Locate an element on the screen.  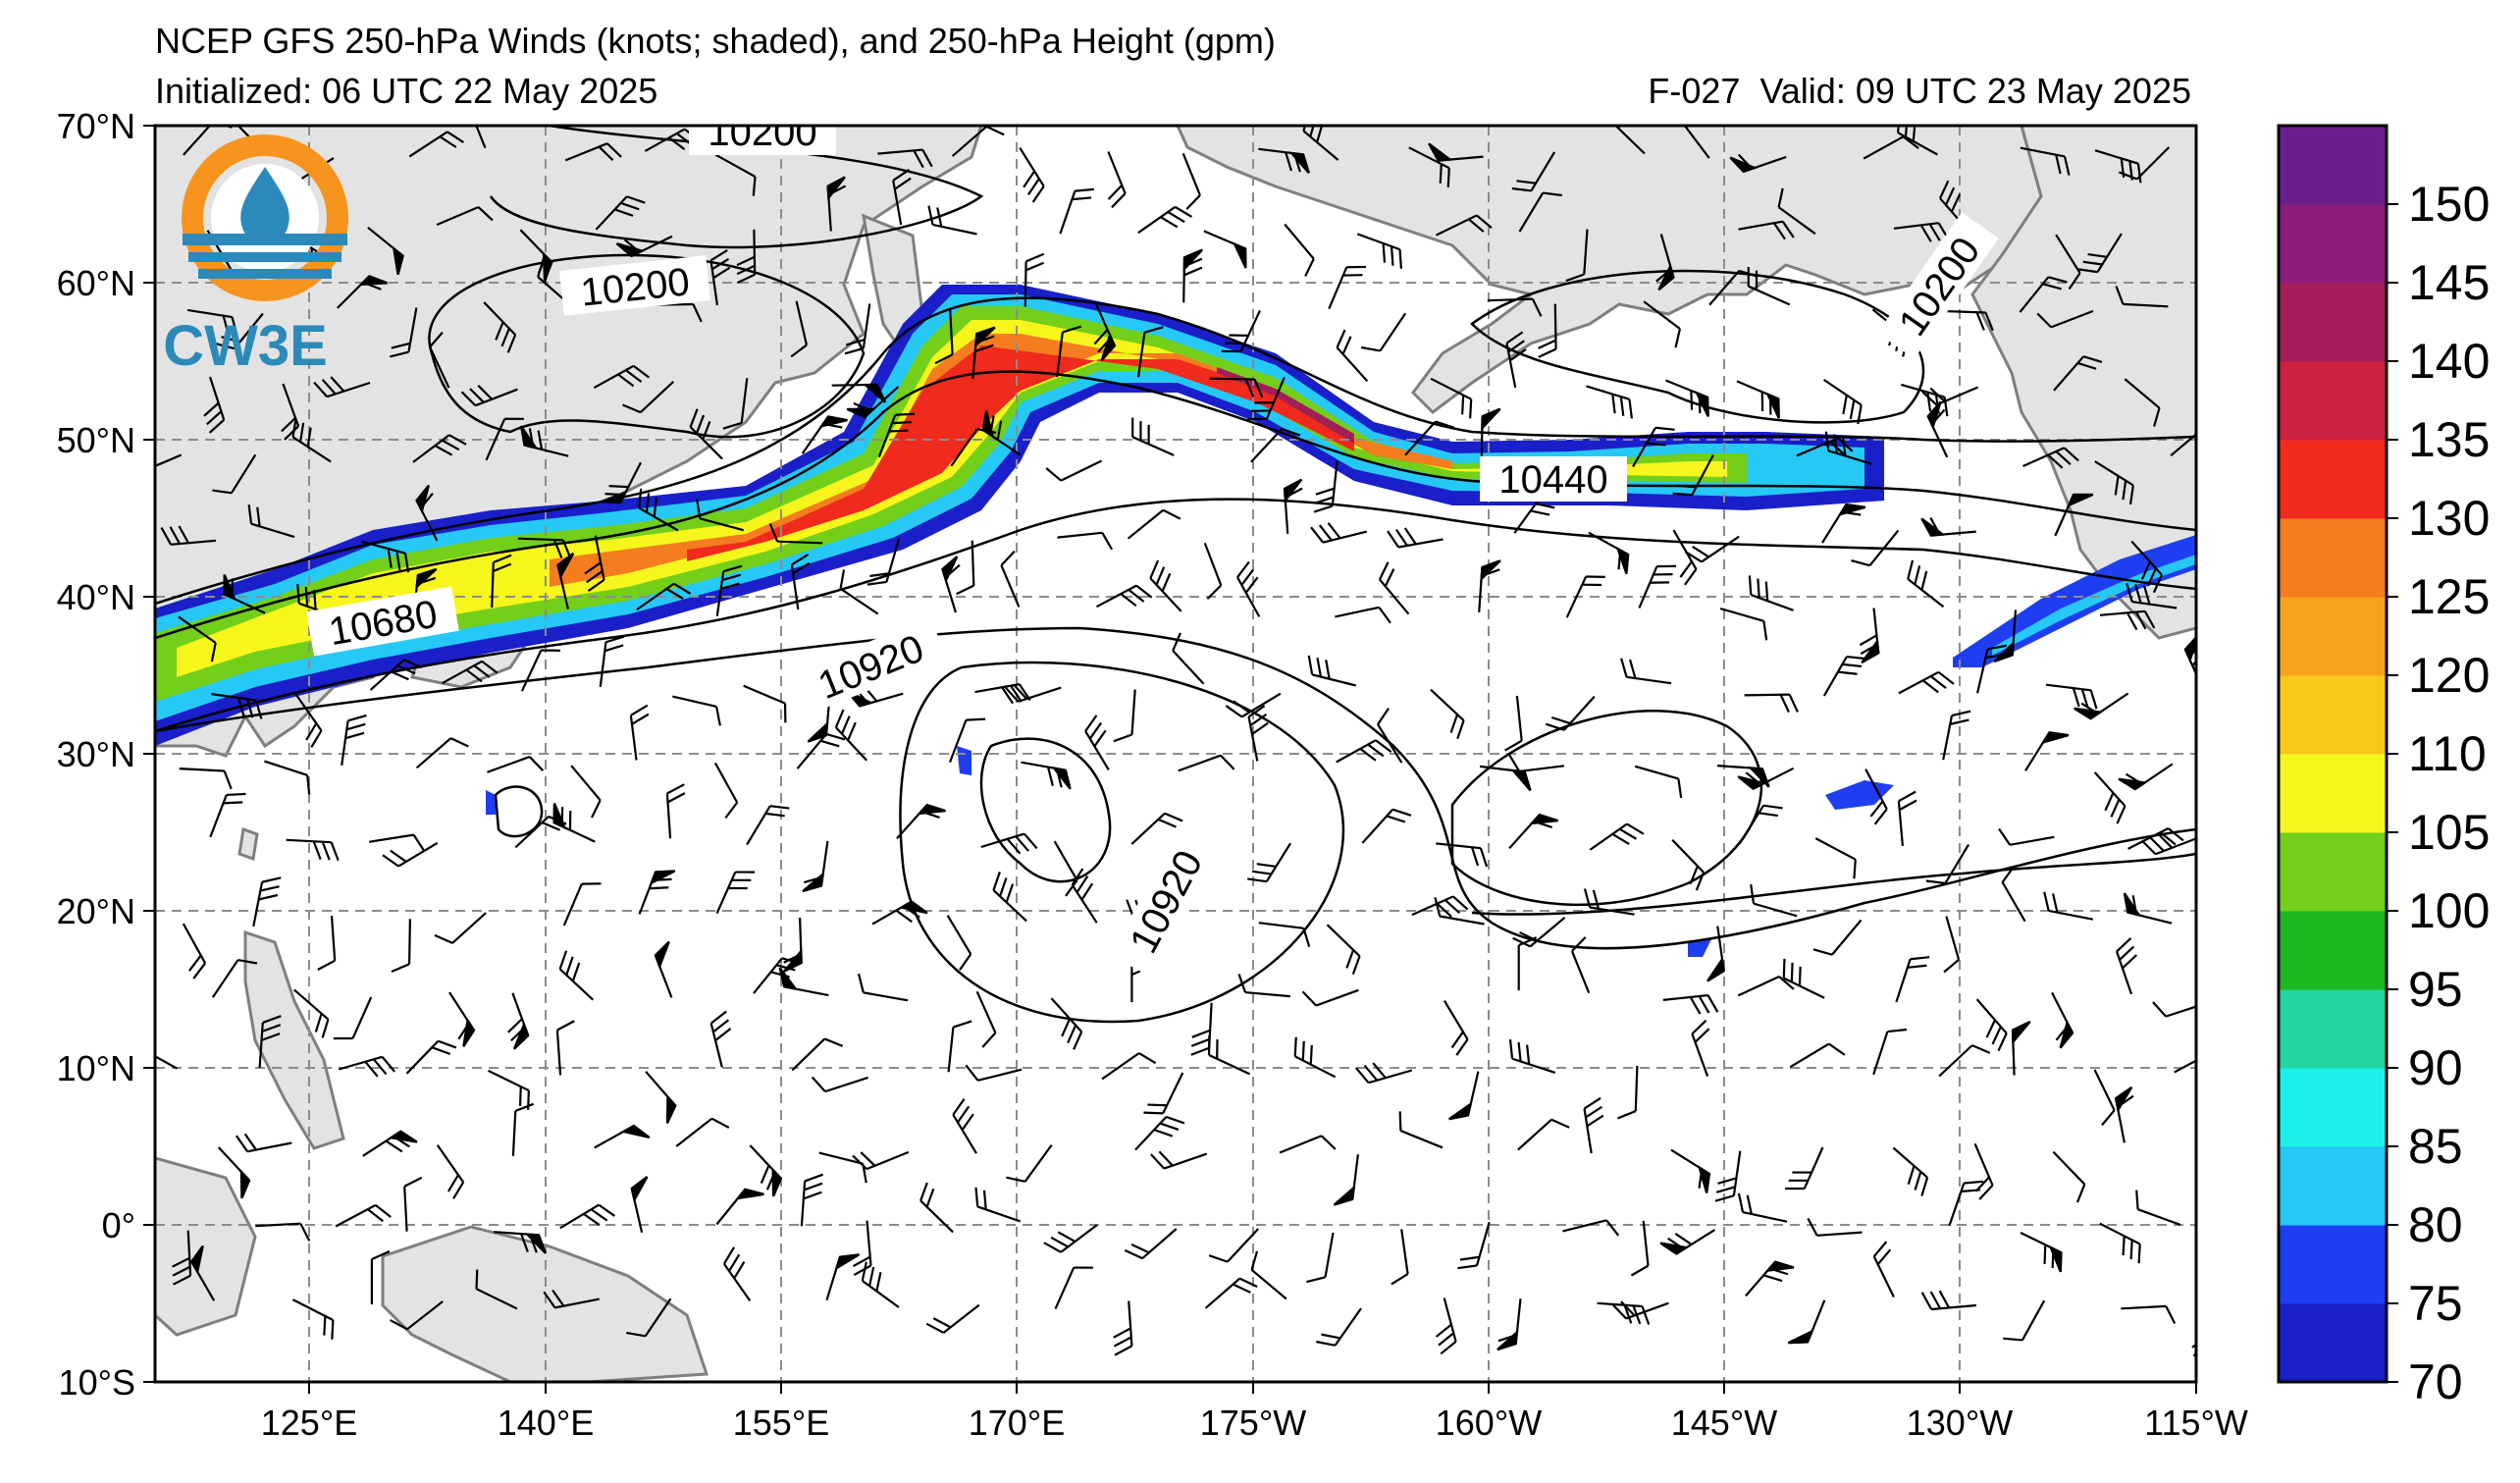
jet-east-branch-inner is located at coordinates (2094, 606).